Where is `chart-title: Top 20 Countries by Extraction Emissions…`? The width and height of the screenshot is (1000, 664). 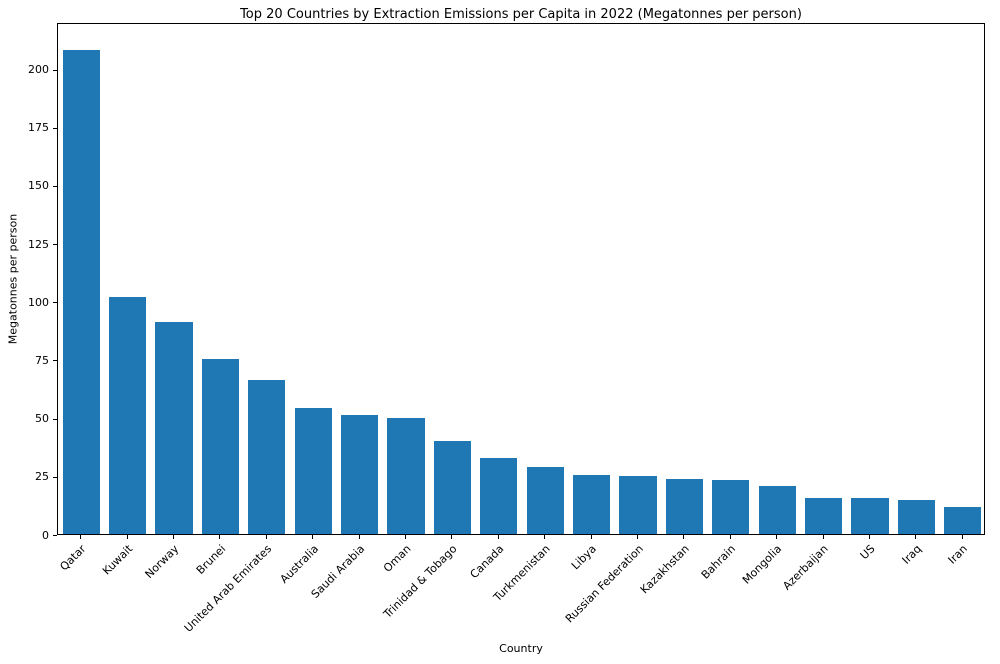
chart-title: Top 20 Countries by Extraction Emissions… is located at coordinates (521, 14).